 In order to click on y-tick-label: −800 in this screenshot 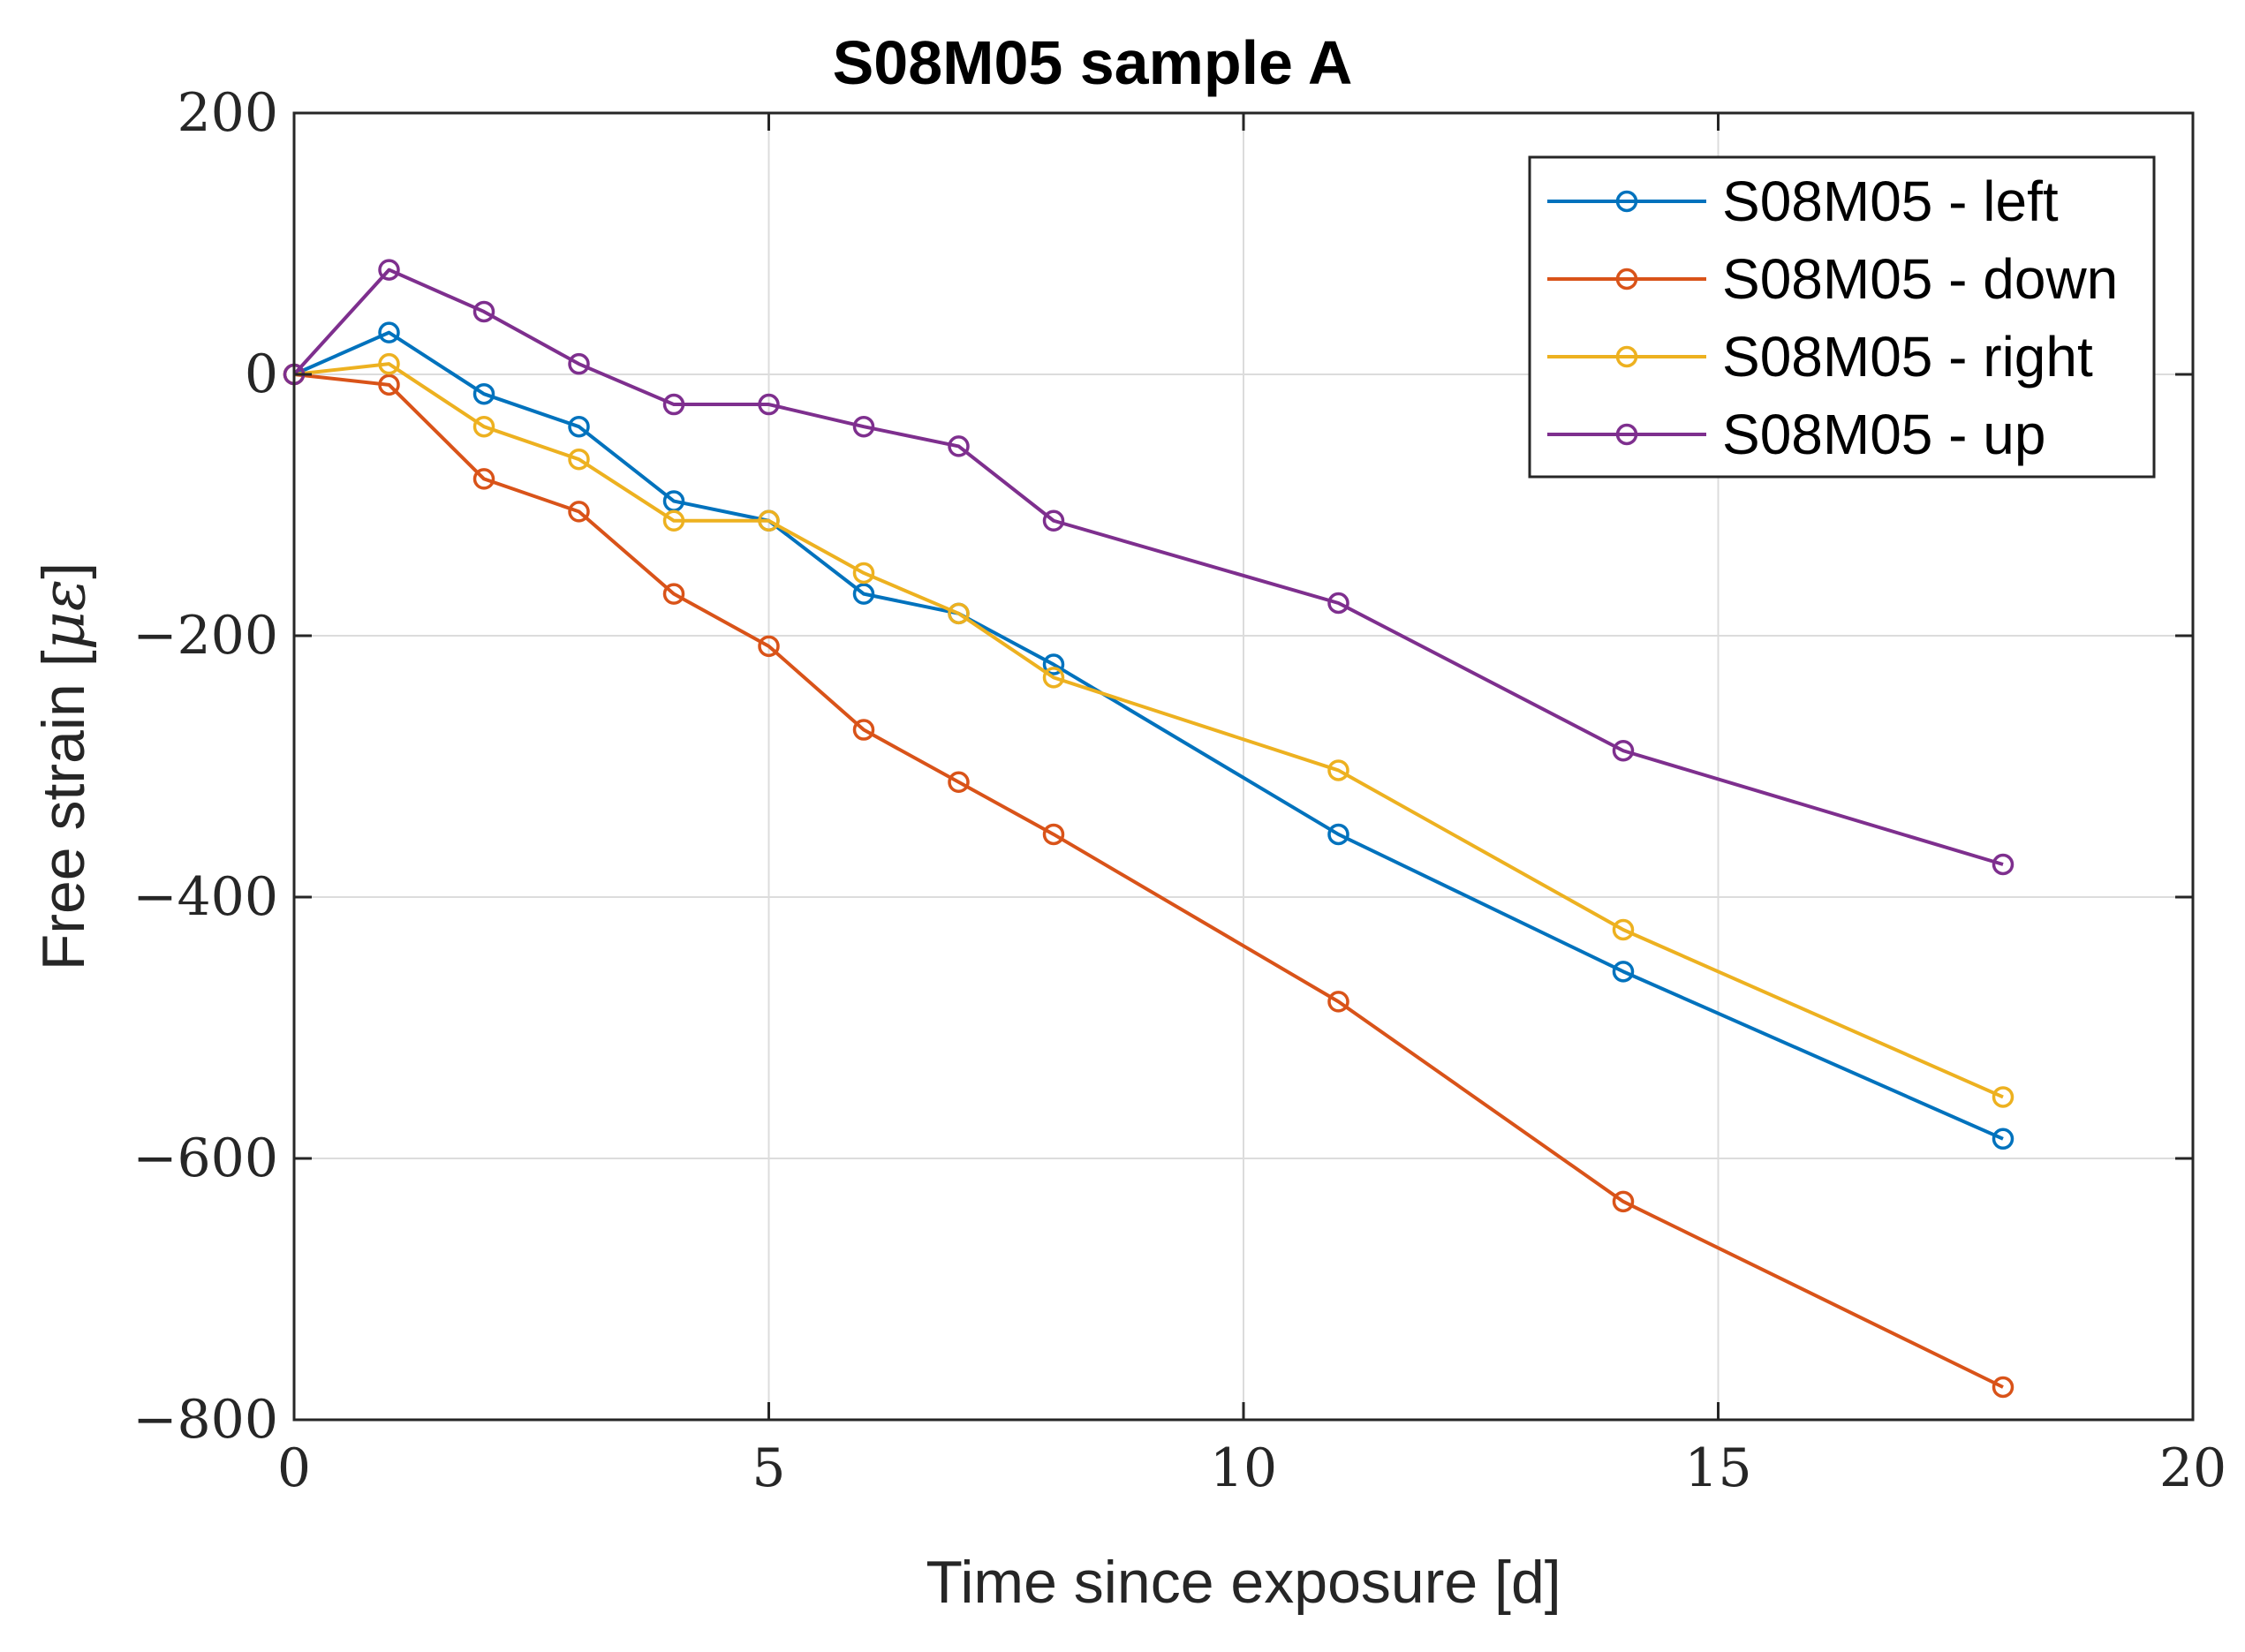, I will do `click(205, 1420)`.